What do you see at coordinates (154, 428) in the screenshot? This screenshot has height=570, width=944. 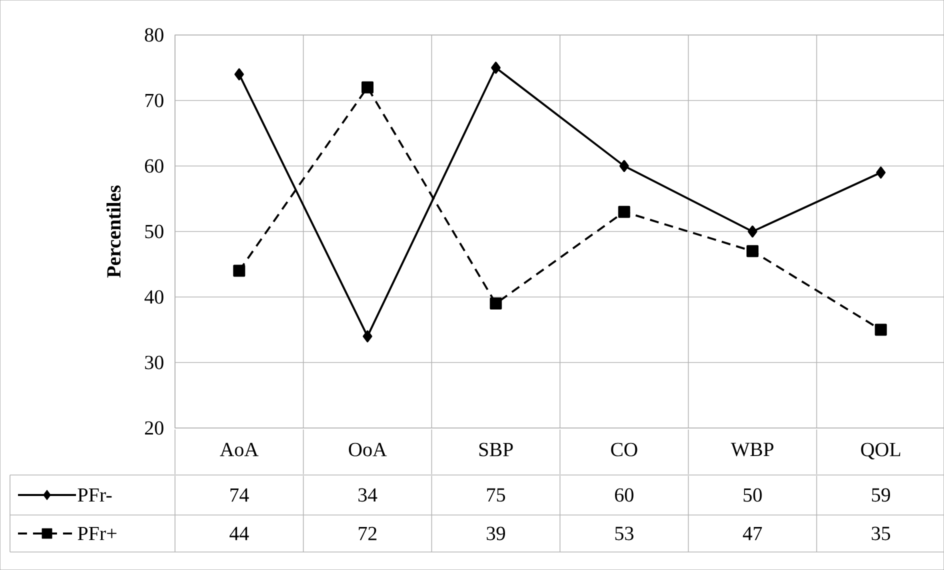 I see `y-tick-label: 20` at bounding box center [154, 428].